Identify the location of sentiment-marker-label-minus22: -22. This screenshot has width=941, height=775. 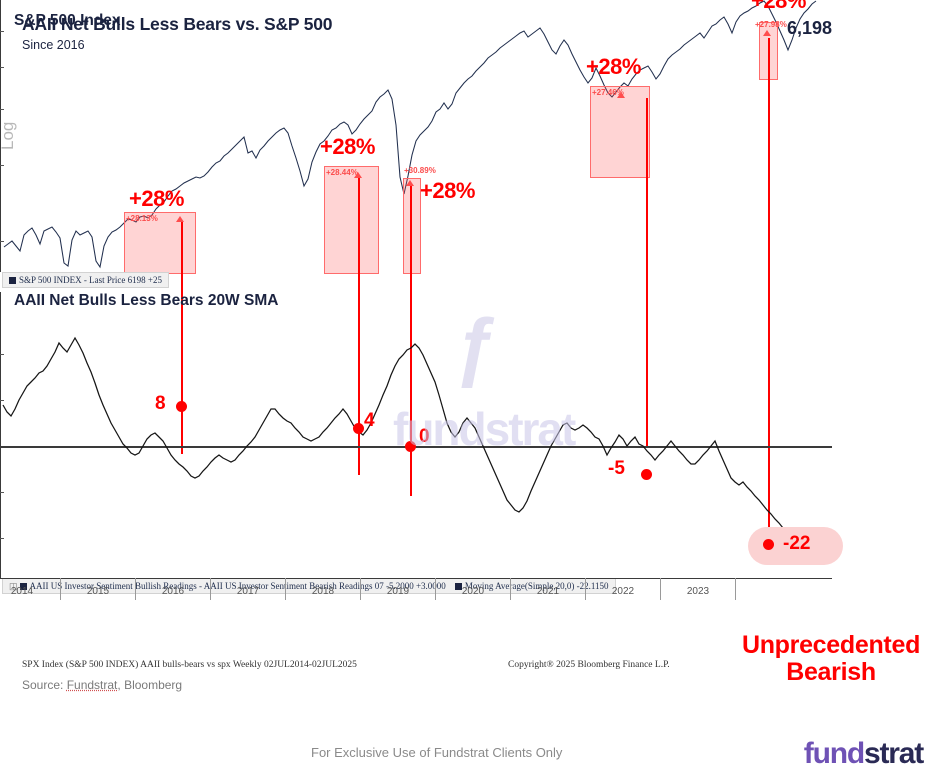
(797, 543).